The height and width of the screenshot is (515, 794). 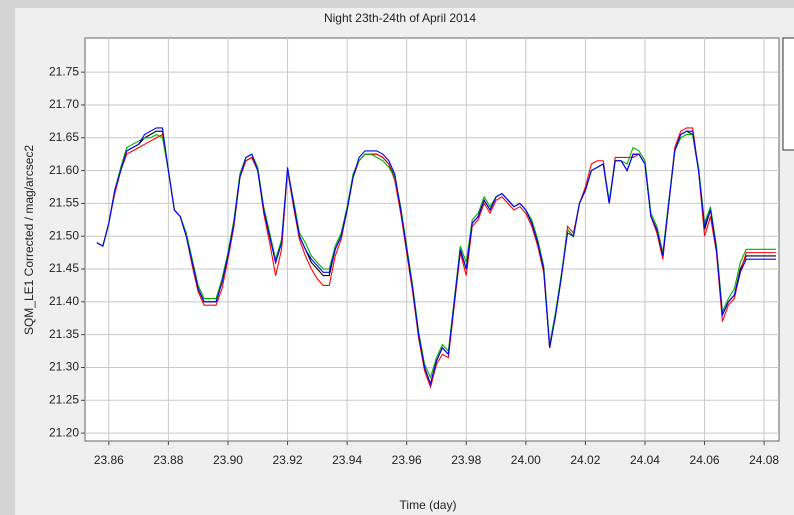 What do you see at coordinates (705, 460) in the screenshot?
I see `x-tick-label: 24.06` at bounding box center [705, 460].